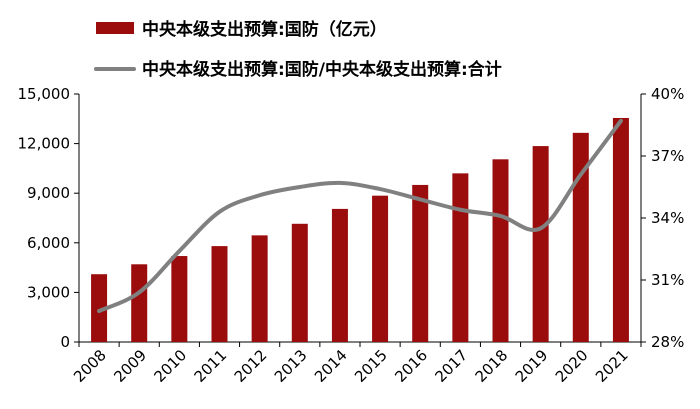 This screenshot has width=700, height=409. What do you see at coordinates (44, 94) in the screenshot?
I see `left-tick-label: 15,000` at bounding box center [44, 94].